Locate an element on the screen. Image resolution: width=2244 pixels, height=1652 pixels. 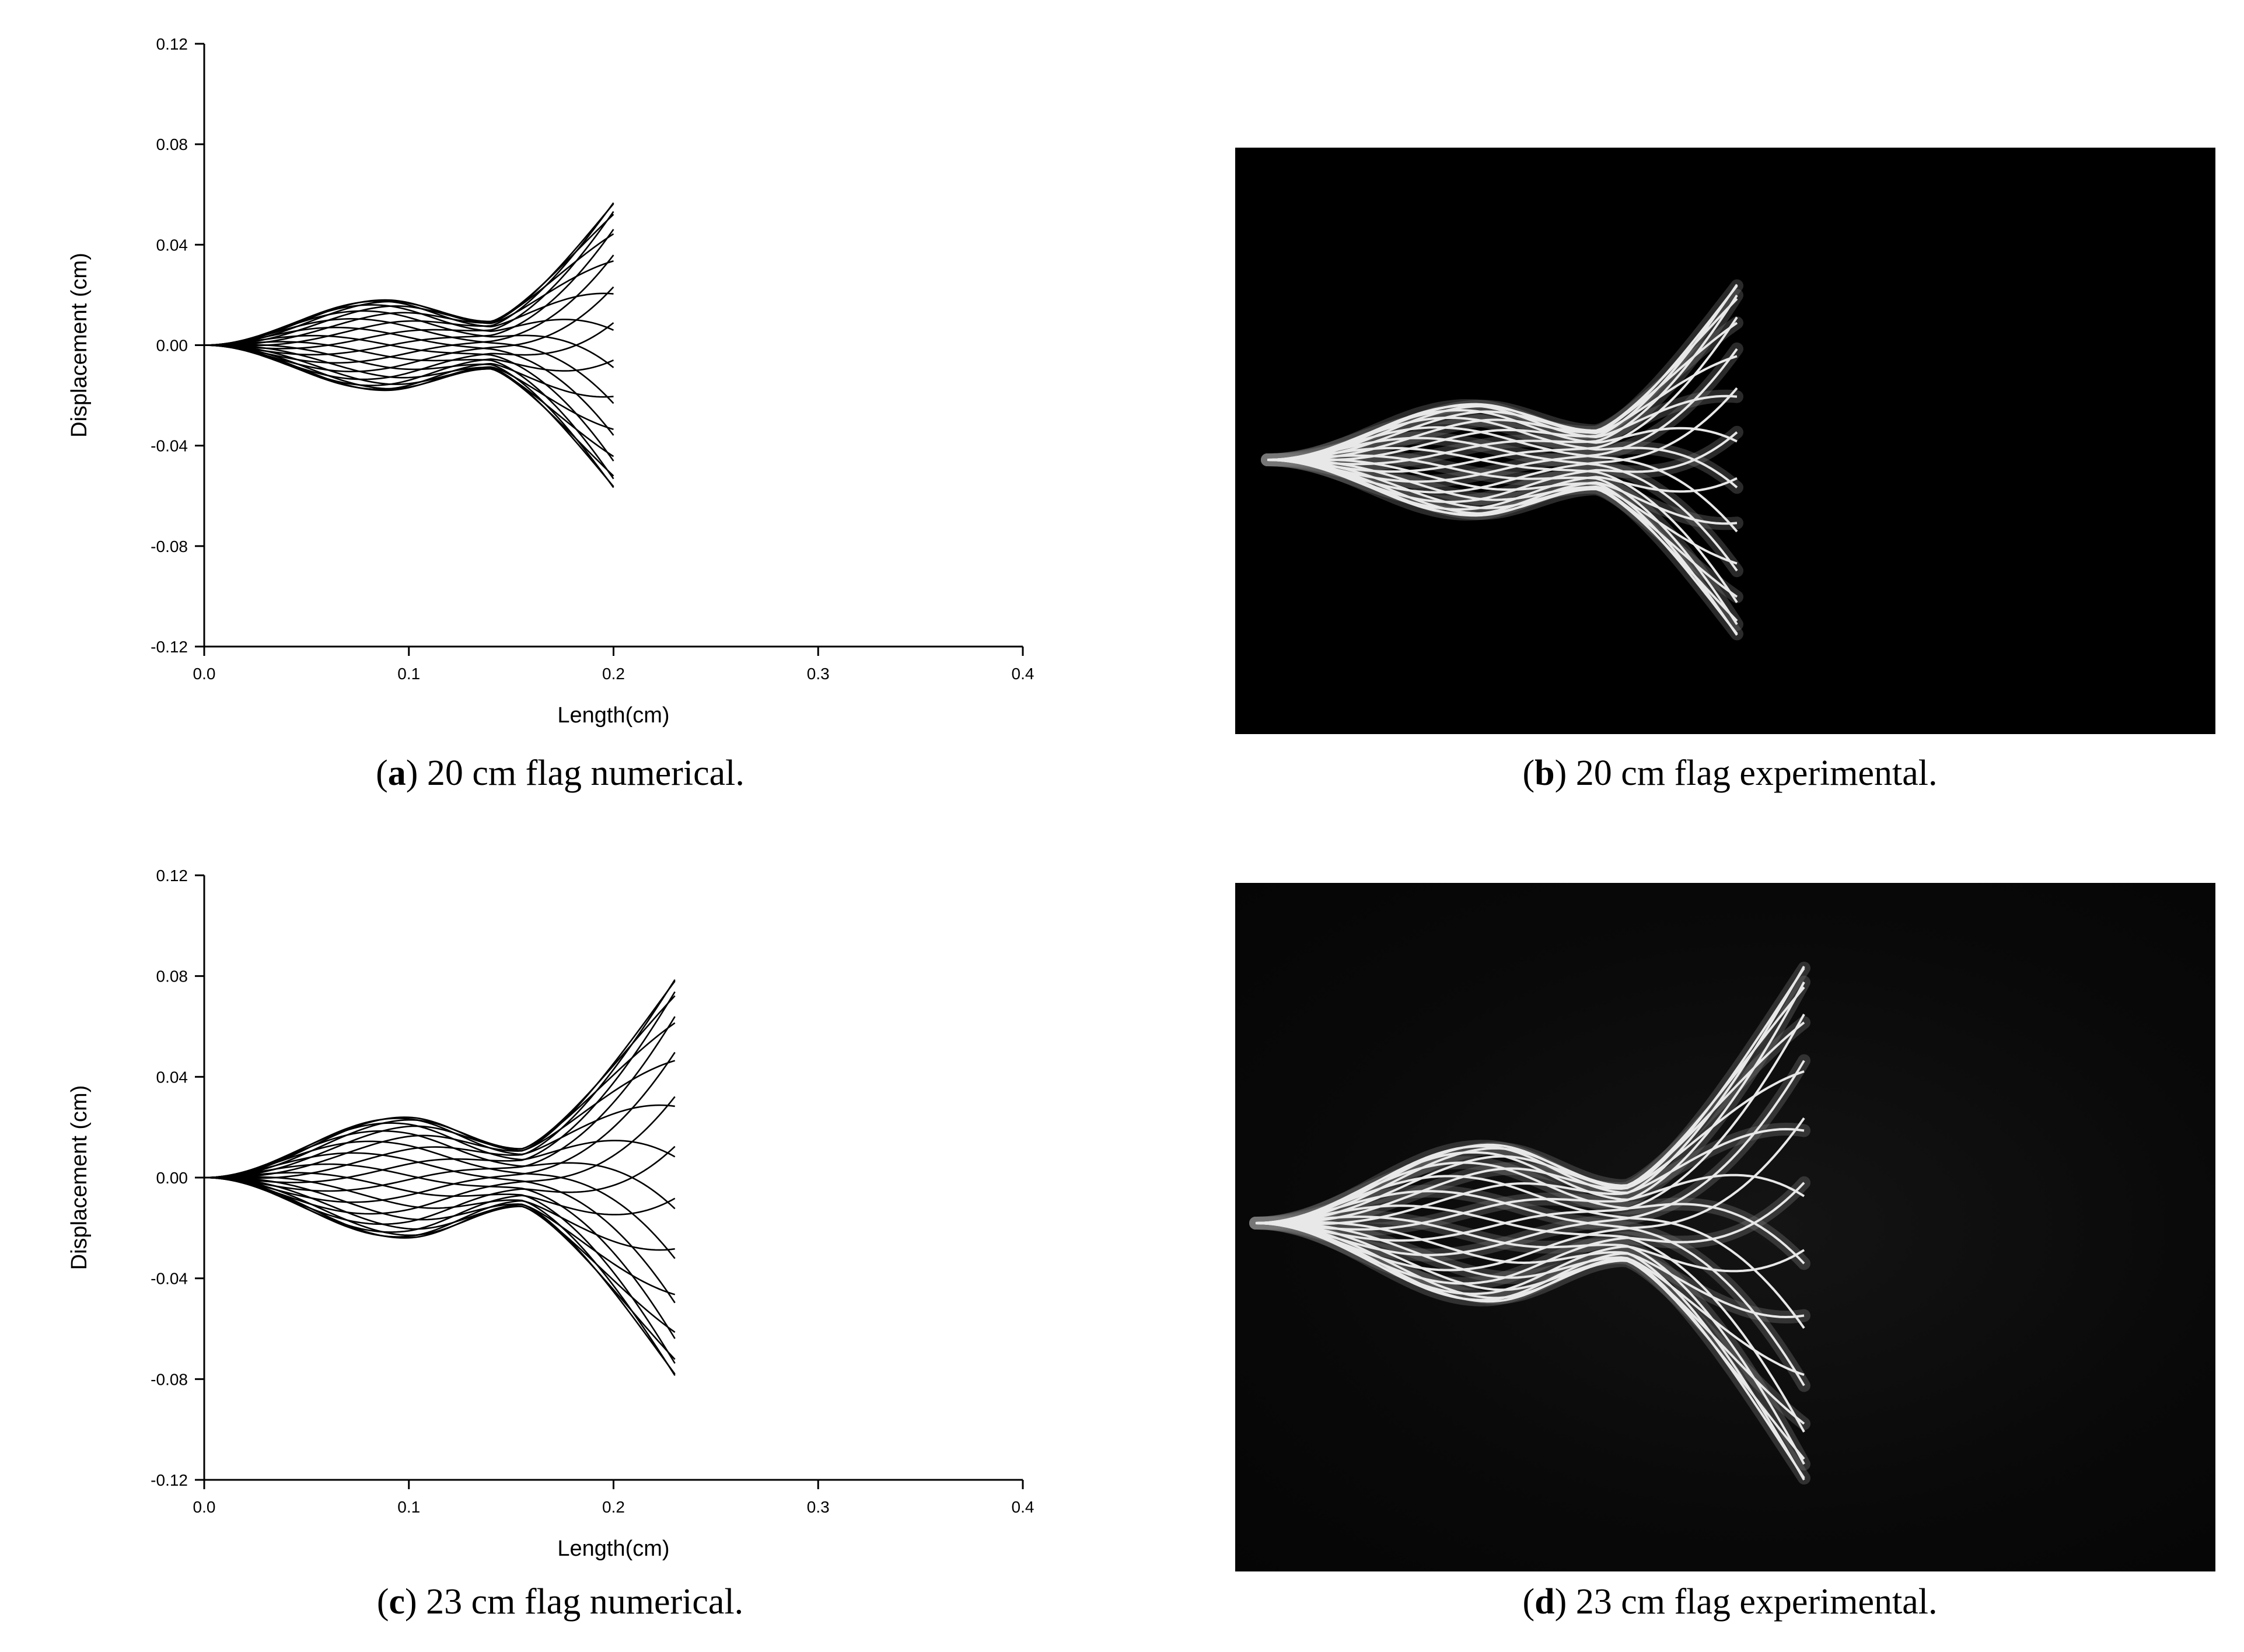
caption-b: (b) 20 cm flag experimental. is located at coordinates (1730, 773).